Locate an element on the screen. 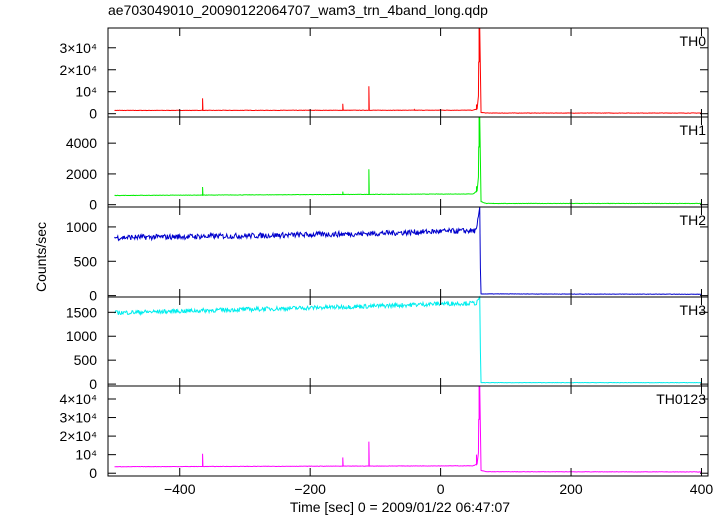 The image size is (723, 516). series-line-th0123 is located at coordinates (408, 429).